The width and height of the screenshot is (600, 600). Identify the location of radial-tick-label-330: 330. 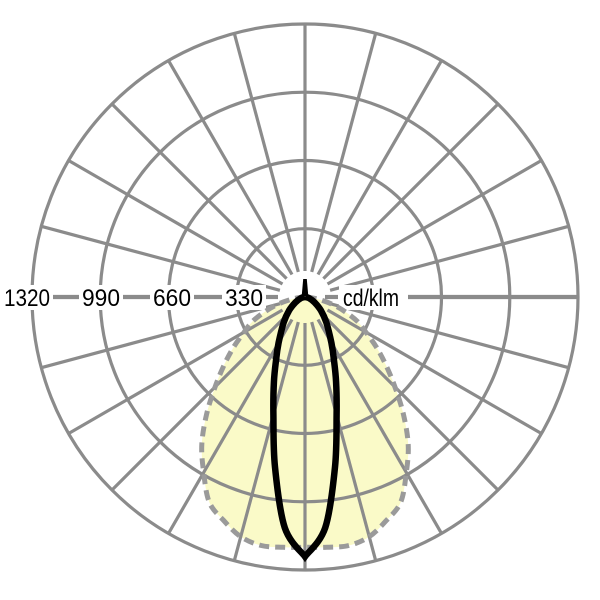
(244, 298).